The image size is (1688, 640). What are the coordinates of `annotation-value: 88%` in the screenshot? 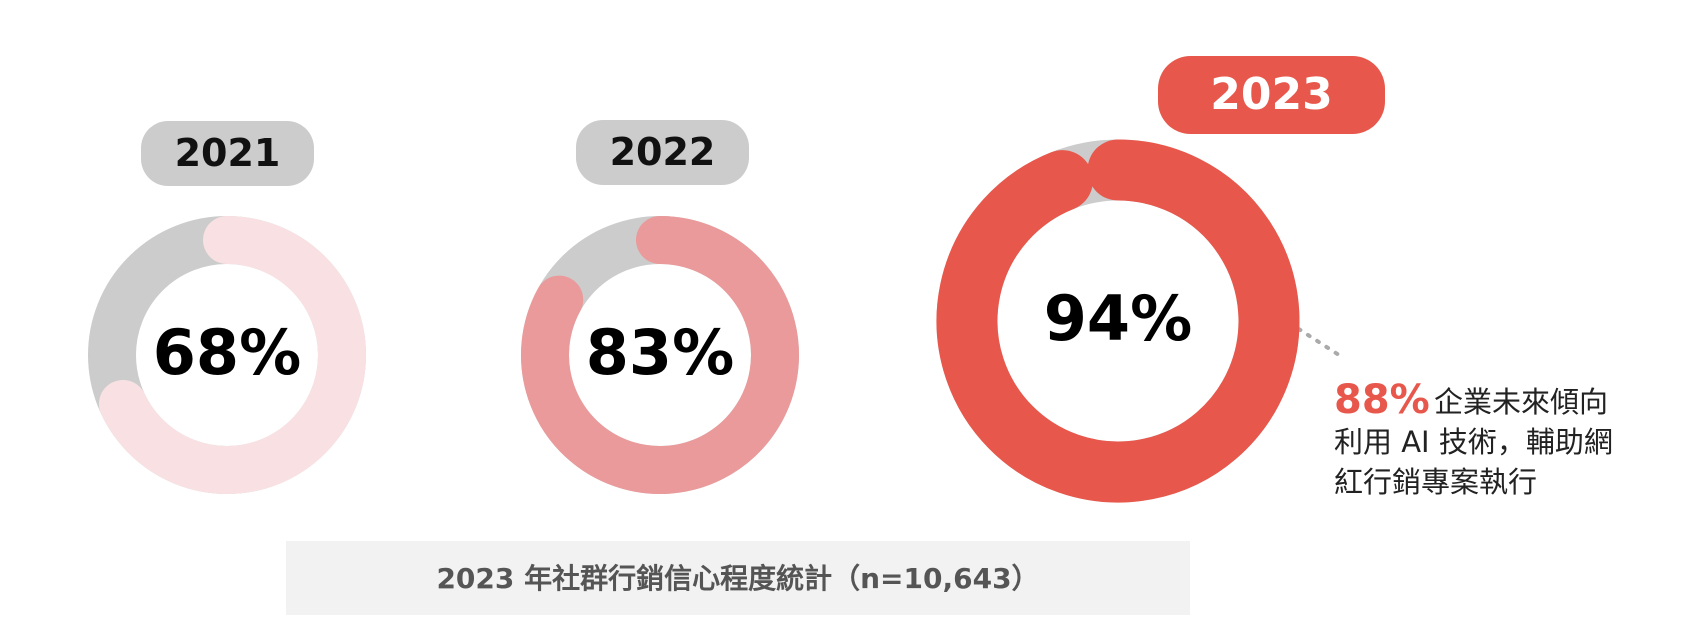 It's located at (1382, 400).